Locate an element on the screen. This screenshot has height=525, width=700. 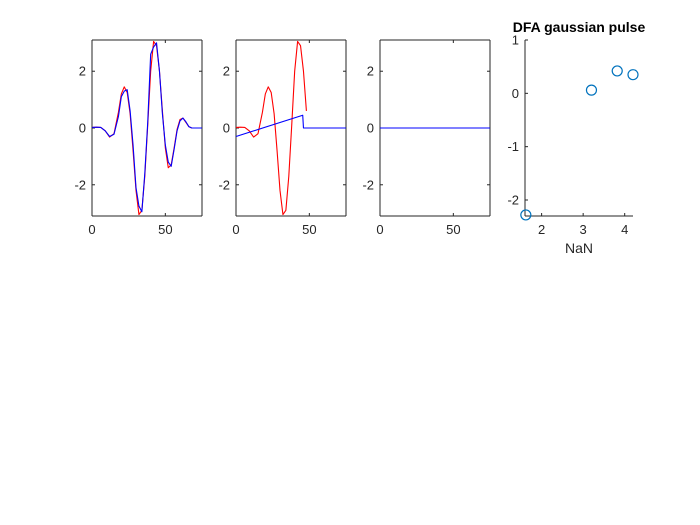
x-tick-label: 2 is located at coordinates (541, 229).